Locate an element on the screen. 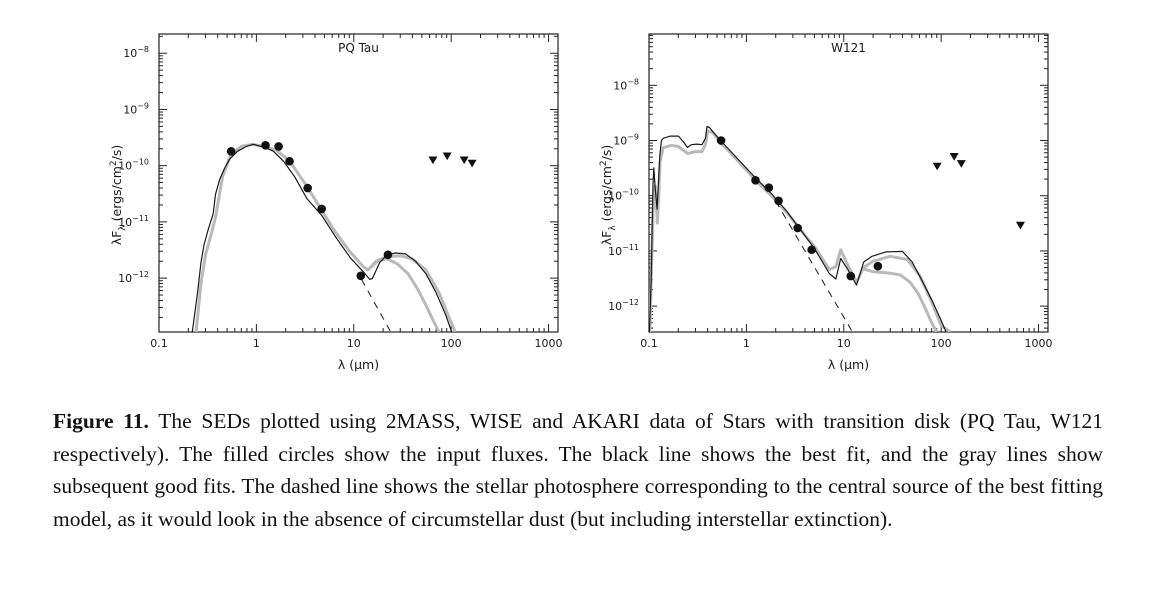 This screenshot has height=606, width=1155. panel-title: W121 is located at coordinates (848, 48).